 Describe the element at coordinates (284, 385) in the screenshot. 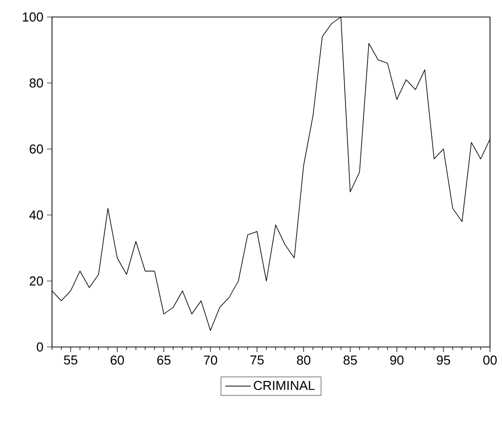

I see `legend-label: CRIMINAL` at that location.